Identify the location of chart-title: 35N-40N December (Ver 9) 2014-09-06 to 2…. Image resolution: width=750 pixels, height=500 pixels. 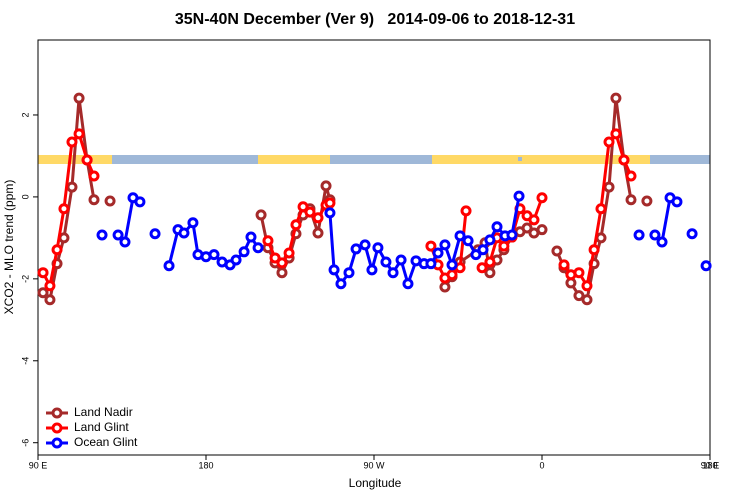
(375, 19).